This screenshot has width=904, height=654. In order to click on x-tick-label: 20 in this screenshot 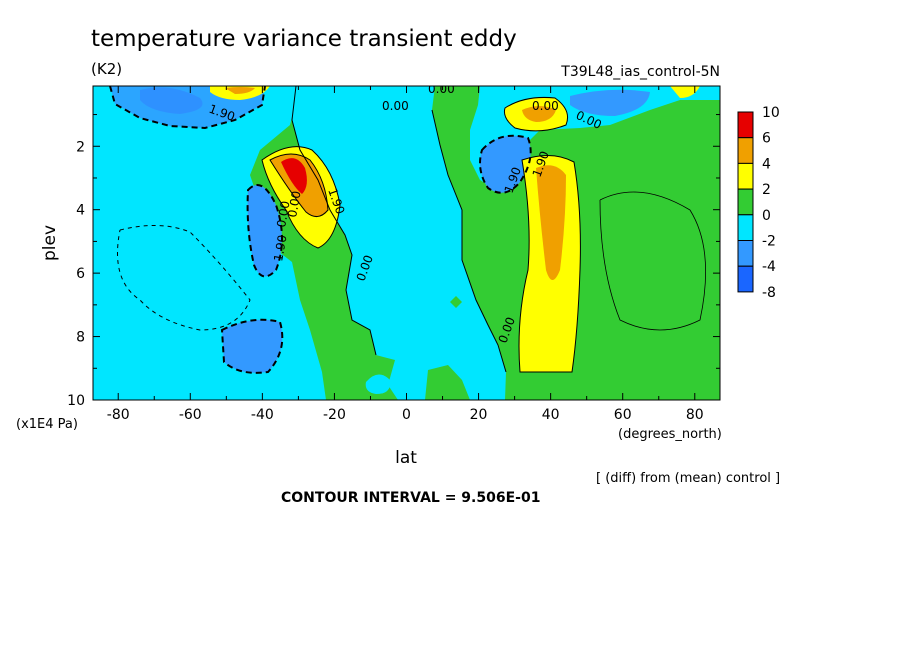, I will do `click(479, 415)`.